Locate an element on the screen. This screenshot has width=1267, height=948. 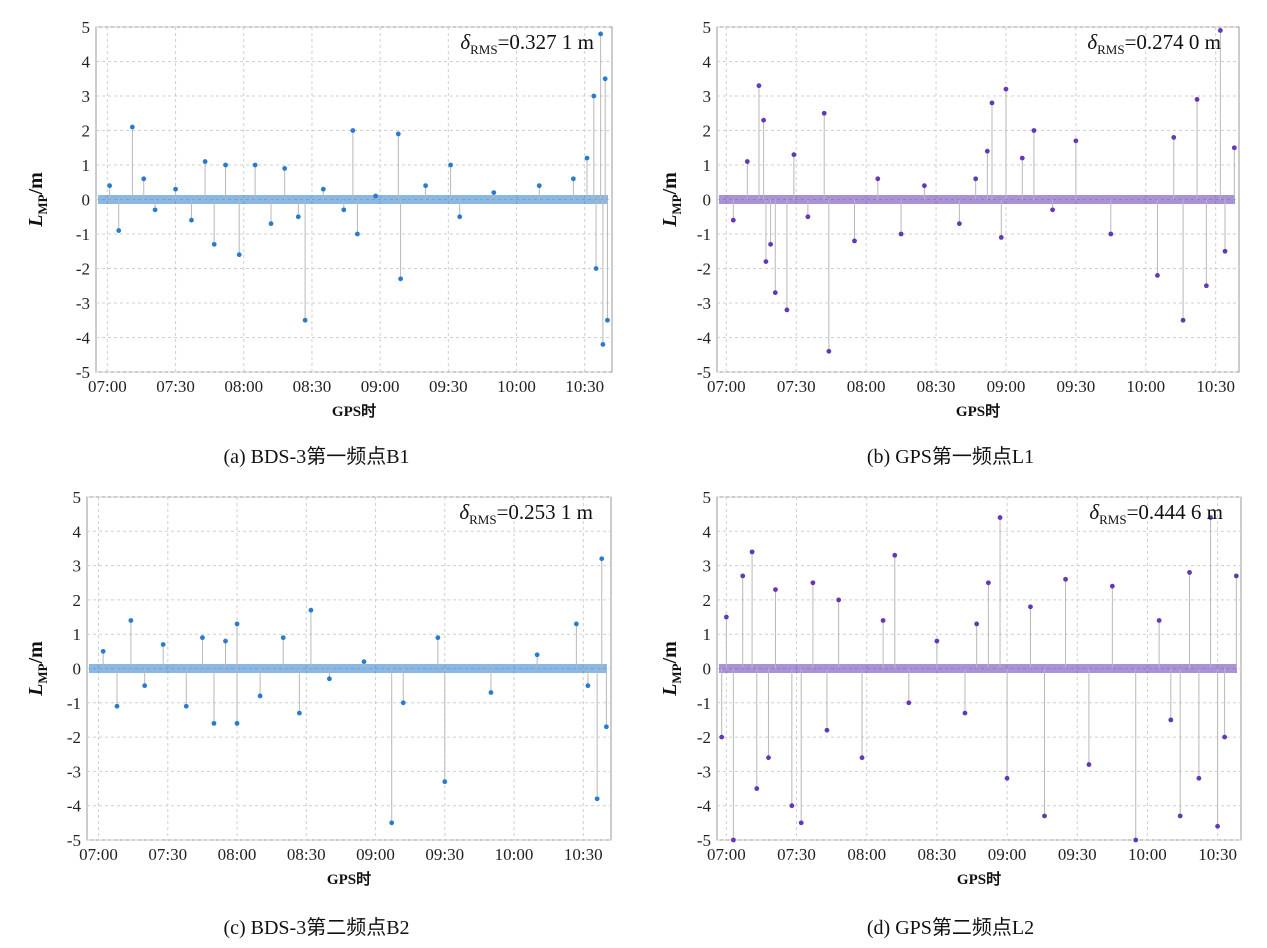
x-tick-label: 10:00 is located at coordinates (516, 386).